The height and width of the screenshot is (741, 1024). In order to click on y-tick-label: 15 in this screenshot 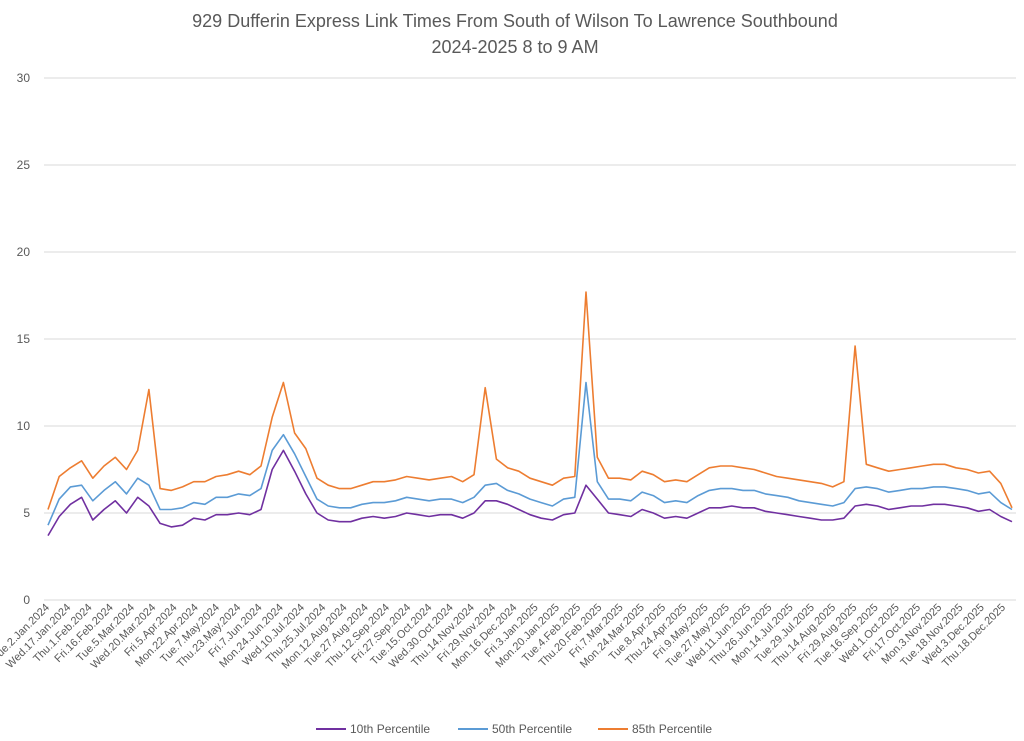, I will do `click(24, 339)`.